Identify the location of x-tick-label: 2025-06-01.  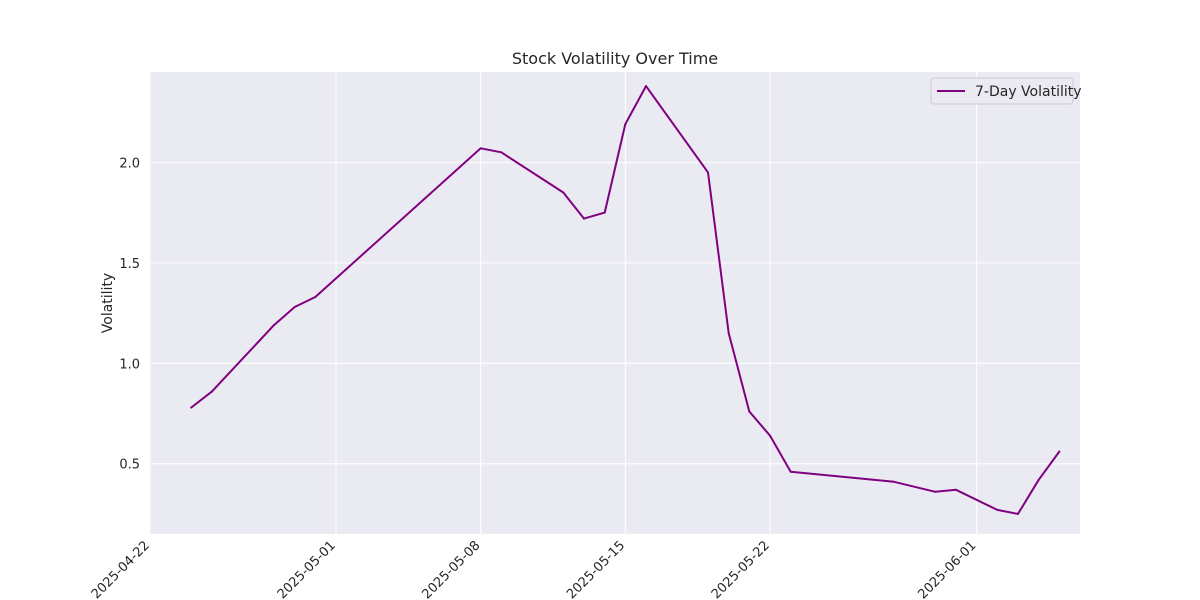
(947, 569).